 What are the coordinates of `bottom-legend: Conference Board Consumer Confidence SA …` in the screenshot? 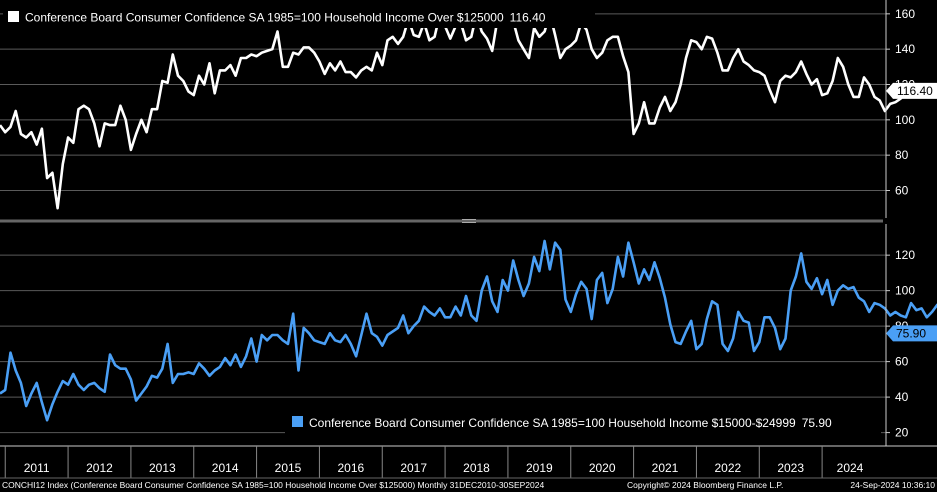 It's located at (583, 422).